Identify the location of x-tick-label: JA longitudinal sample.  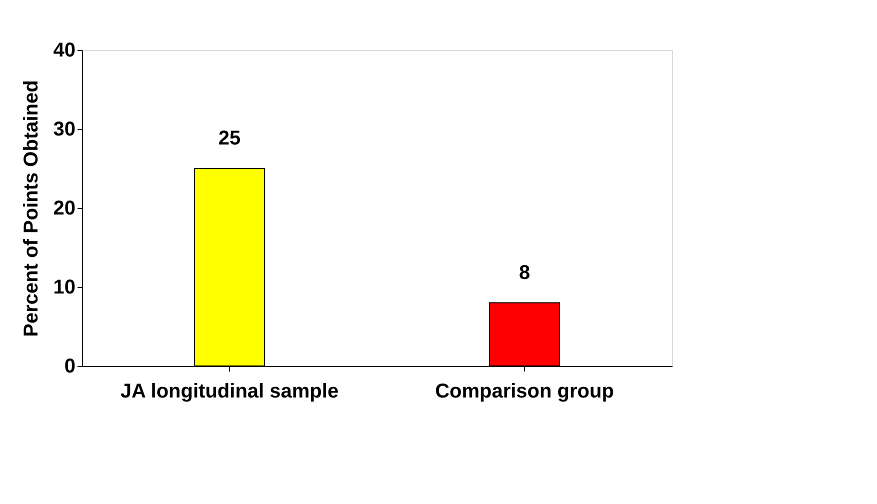
(229, 391).